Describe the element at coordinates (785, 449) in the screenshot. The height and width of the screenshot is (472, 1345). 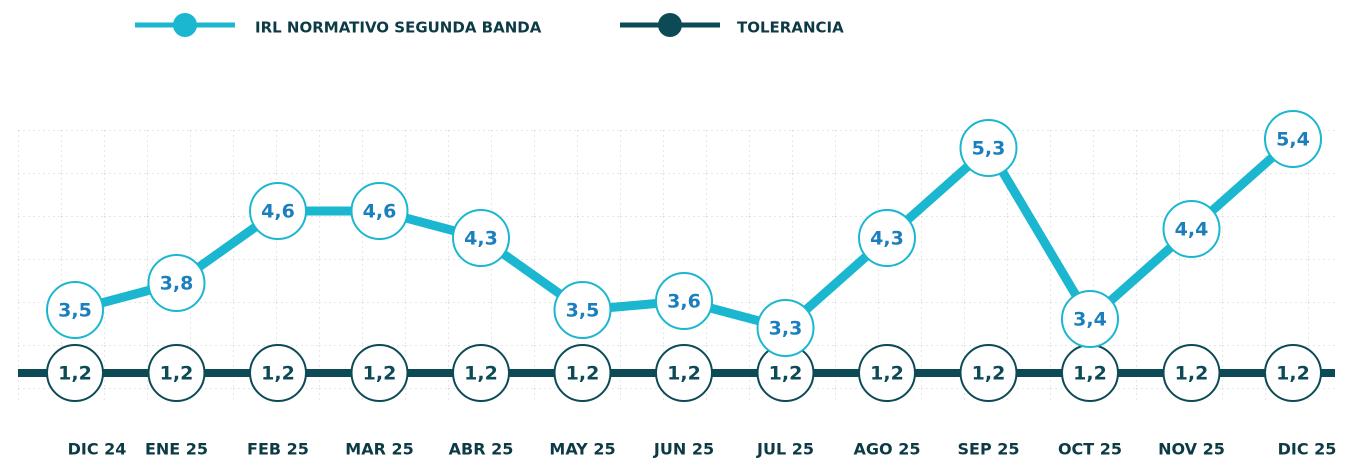
I see `x-tick-label: JUL 25` at that location.